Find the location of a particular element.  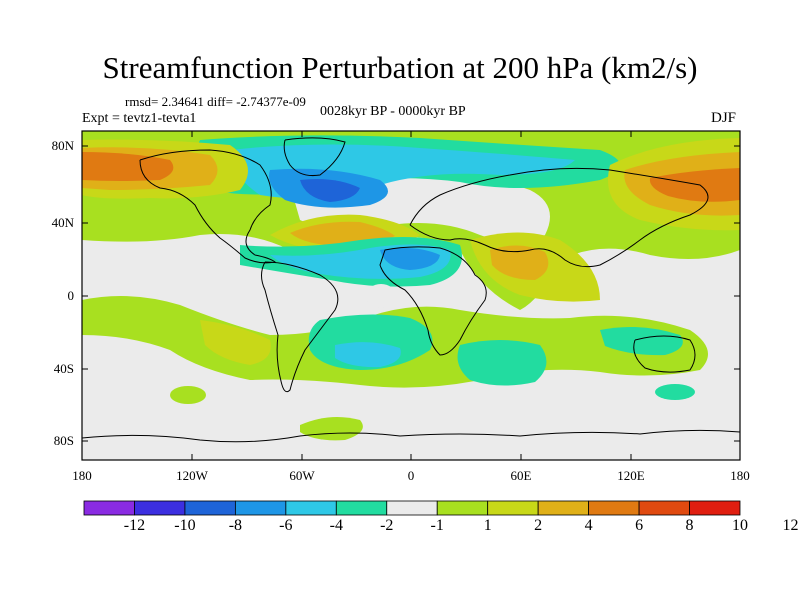

colorbar is located at coordinates (412, 508).